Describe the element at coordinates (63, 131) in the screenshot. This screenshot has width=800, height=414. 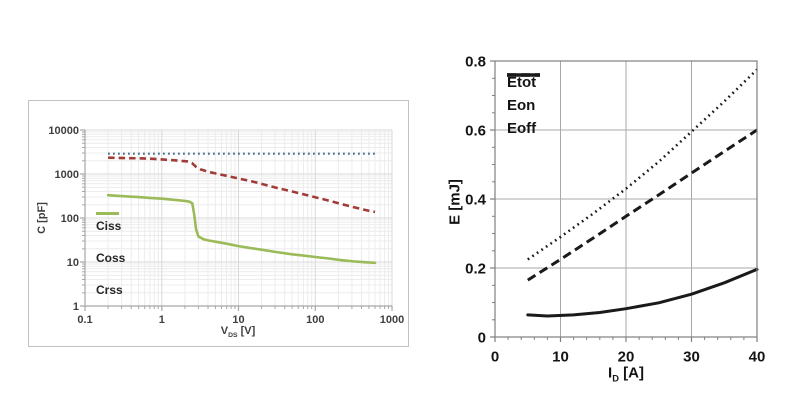
I see `y-tick-label: 10000` at that location.